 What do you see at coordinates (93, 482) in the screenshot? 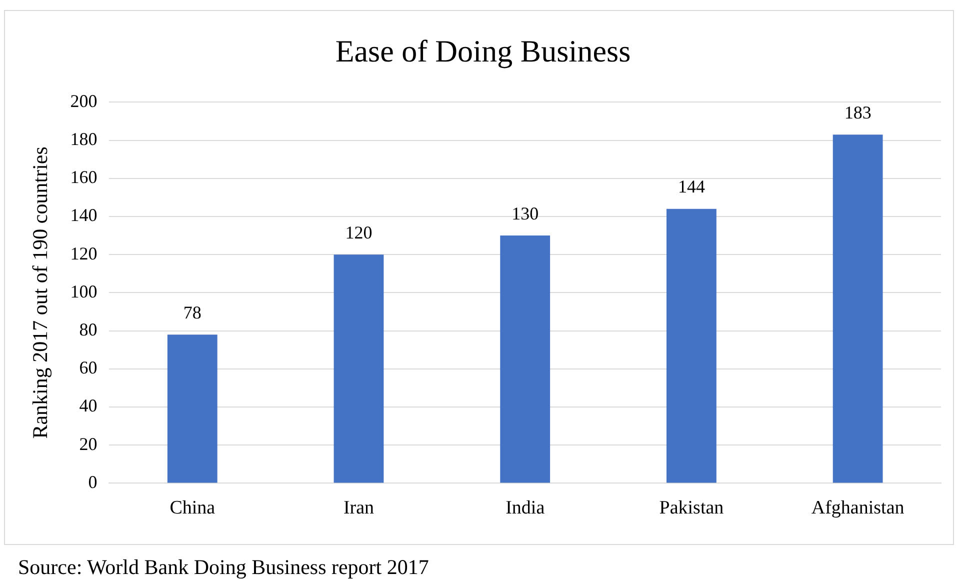
I see `y-tick-label: 0` at bounding box center [93, 482].